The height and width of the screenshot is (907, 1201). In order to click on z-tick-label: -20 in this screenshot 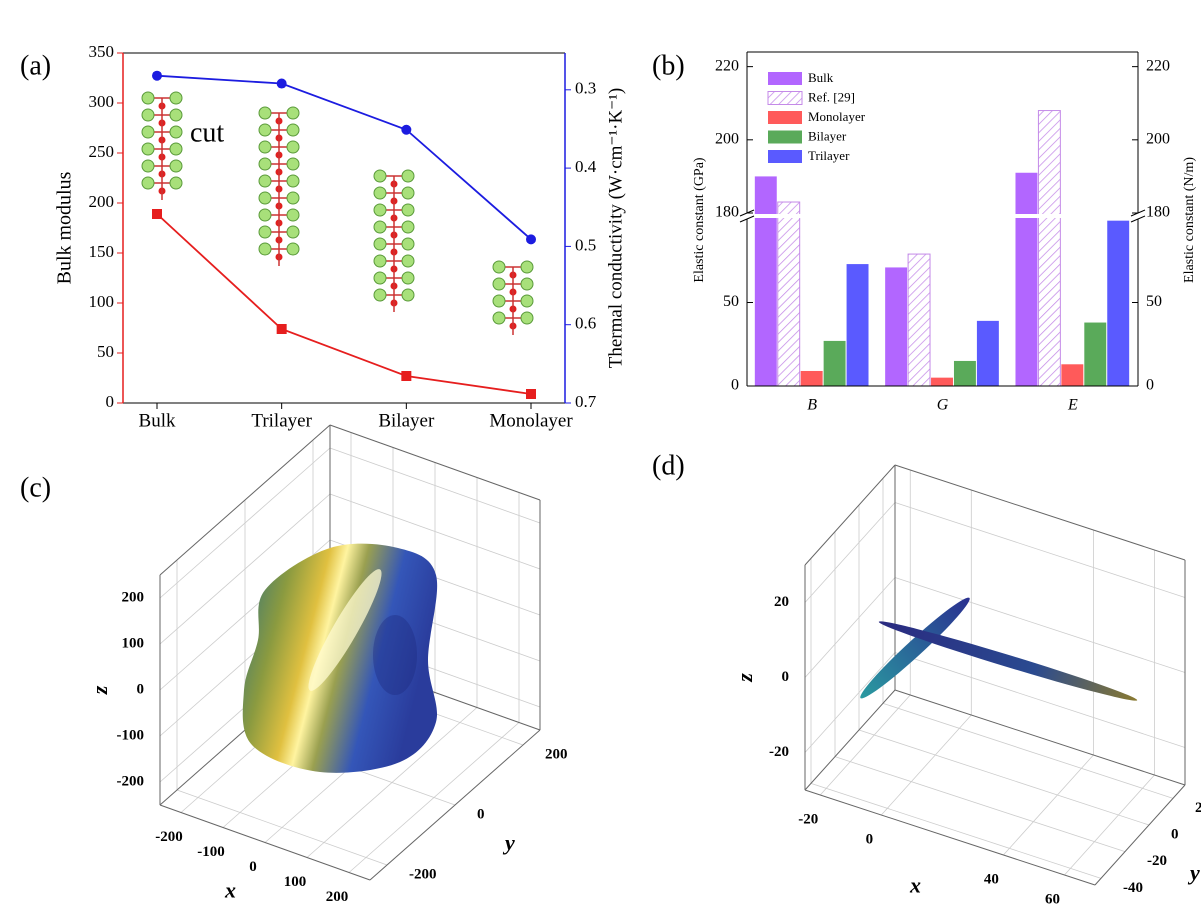, I will do `click(779, 752)`.